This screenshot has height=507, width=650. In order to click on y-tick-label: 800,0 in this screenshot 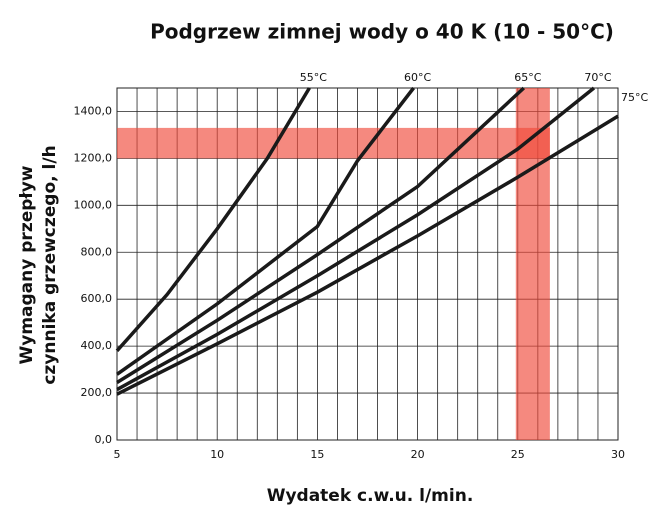, I will do `click(97, 251)`.